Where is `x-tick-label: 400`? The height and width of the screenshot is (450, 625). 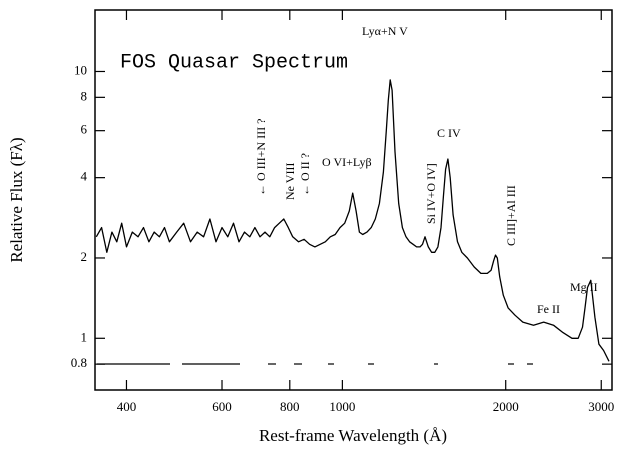 x-tick-label: 400 is located at coordinates (127, 406).